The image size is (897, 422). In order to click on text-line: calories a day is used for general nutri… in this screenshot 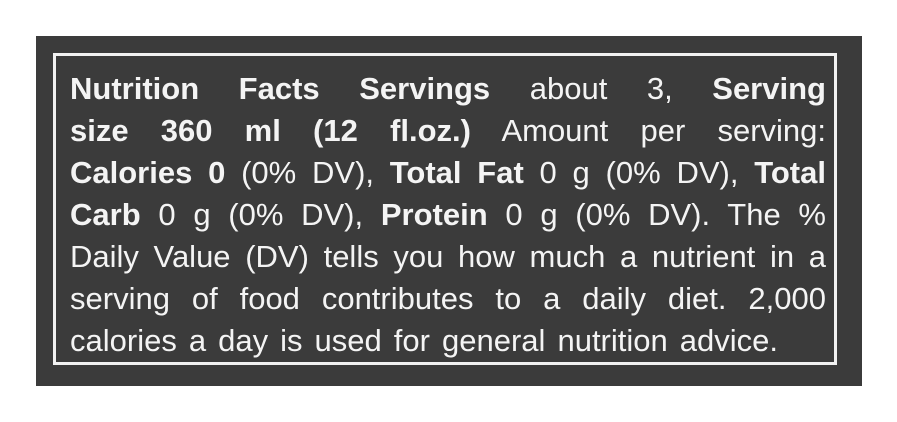, I will do `click(424, 341)`.